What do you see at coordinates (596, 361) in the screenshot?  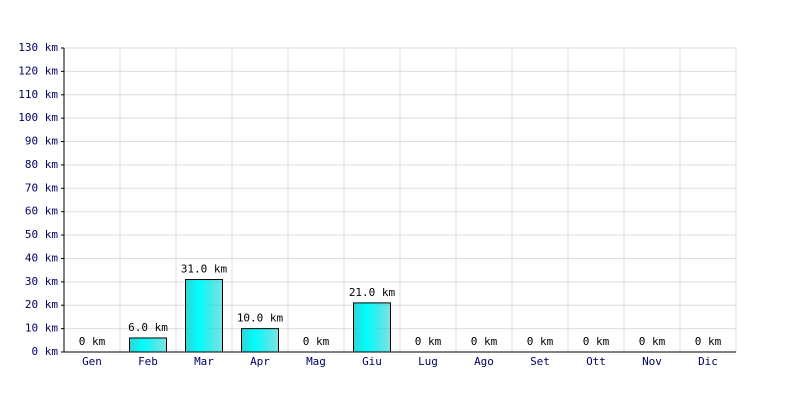 I see `x-tick-label: Ott` at bounding box center [596, 361].